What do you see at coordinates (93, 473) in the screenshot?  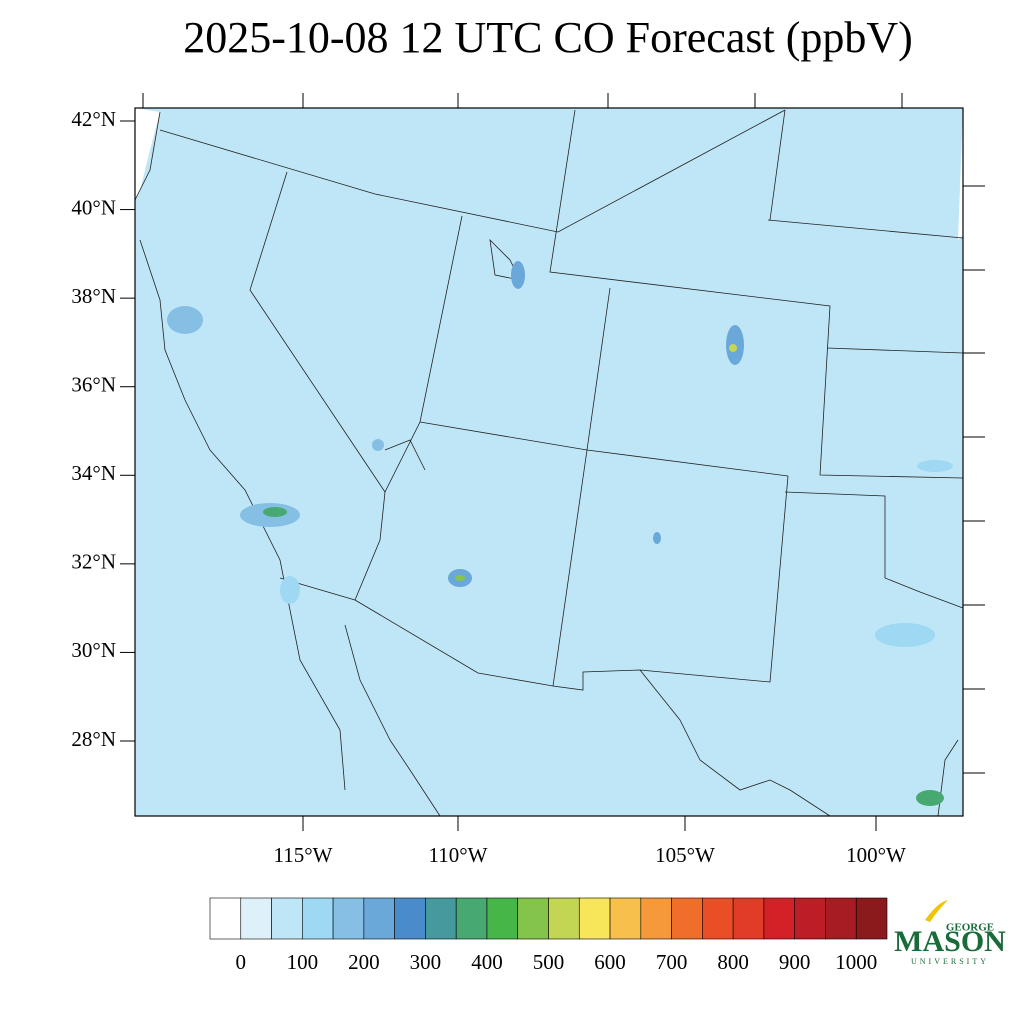 I see `lat-tick-label: 34°N` at bounding box center [93, 473].